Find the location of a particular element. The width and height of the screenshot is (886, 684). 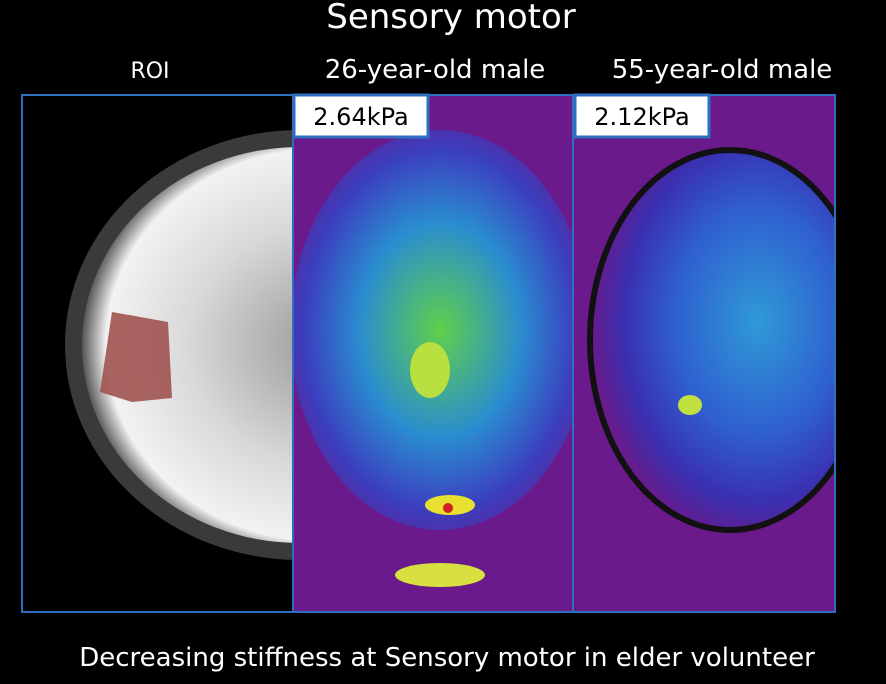

stiffness-value: 2.64kPa is located at coordinates (360, 117).